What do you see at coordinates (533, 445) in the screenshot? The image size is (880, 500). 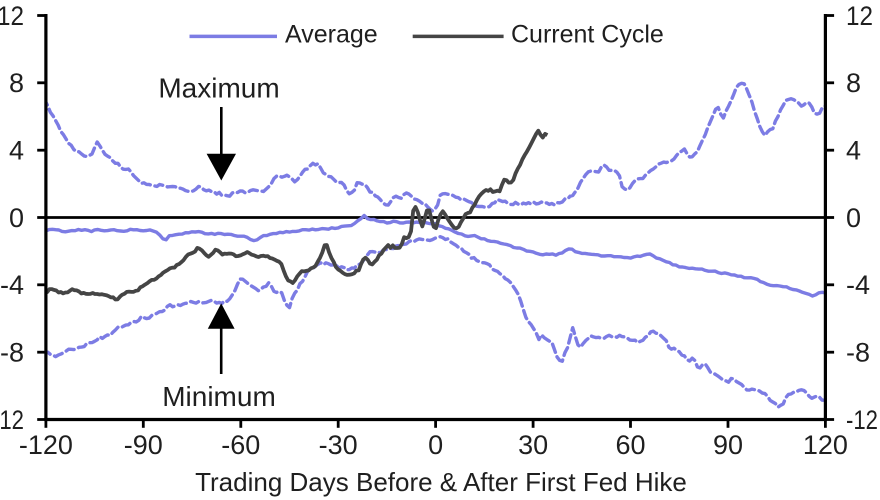 I see `svg-text: 30` at bounding box center [533, 445].